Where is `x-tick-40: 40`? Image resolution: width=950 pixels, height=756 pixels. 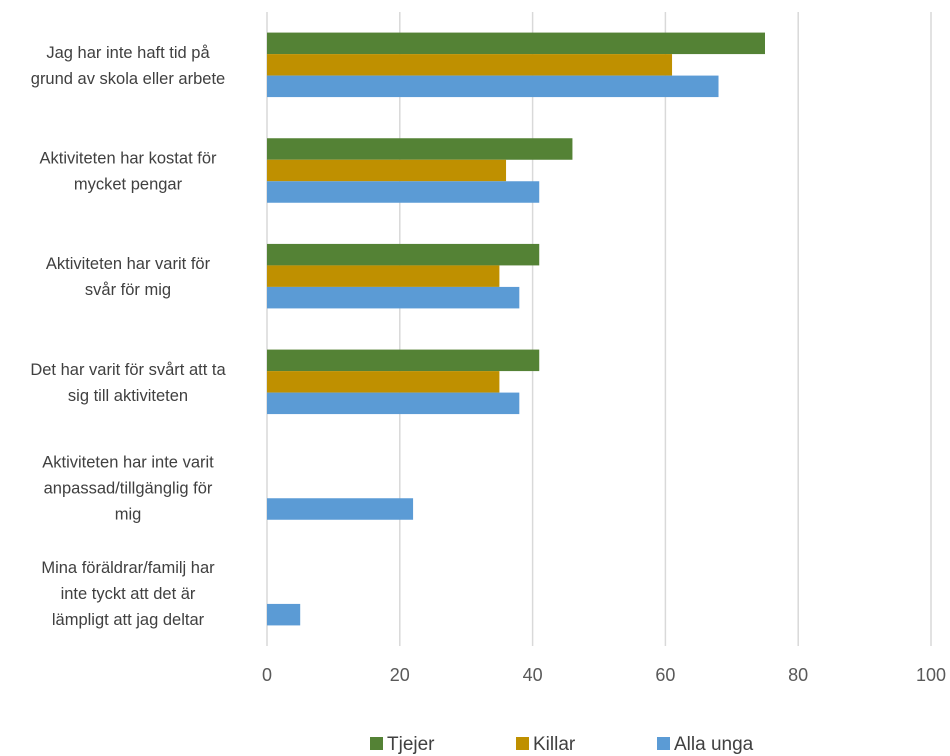 x-tick-40: 40 is located at coordinates (533, 675).